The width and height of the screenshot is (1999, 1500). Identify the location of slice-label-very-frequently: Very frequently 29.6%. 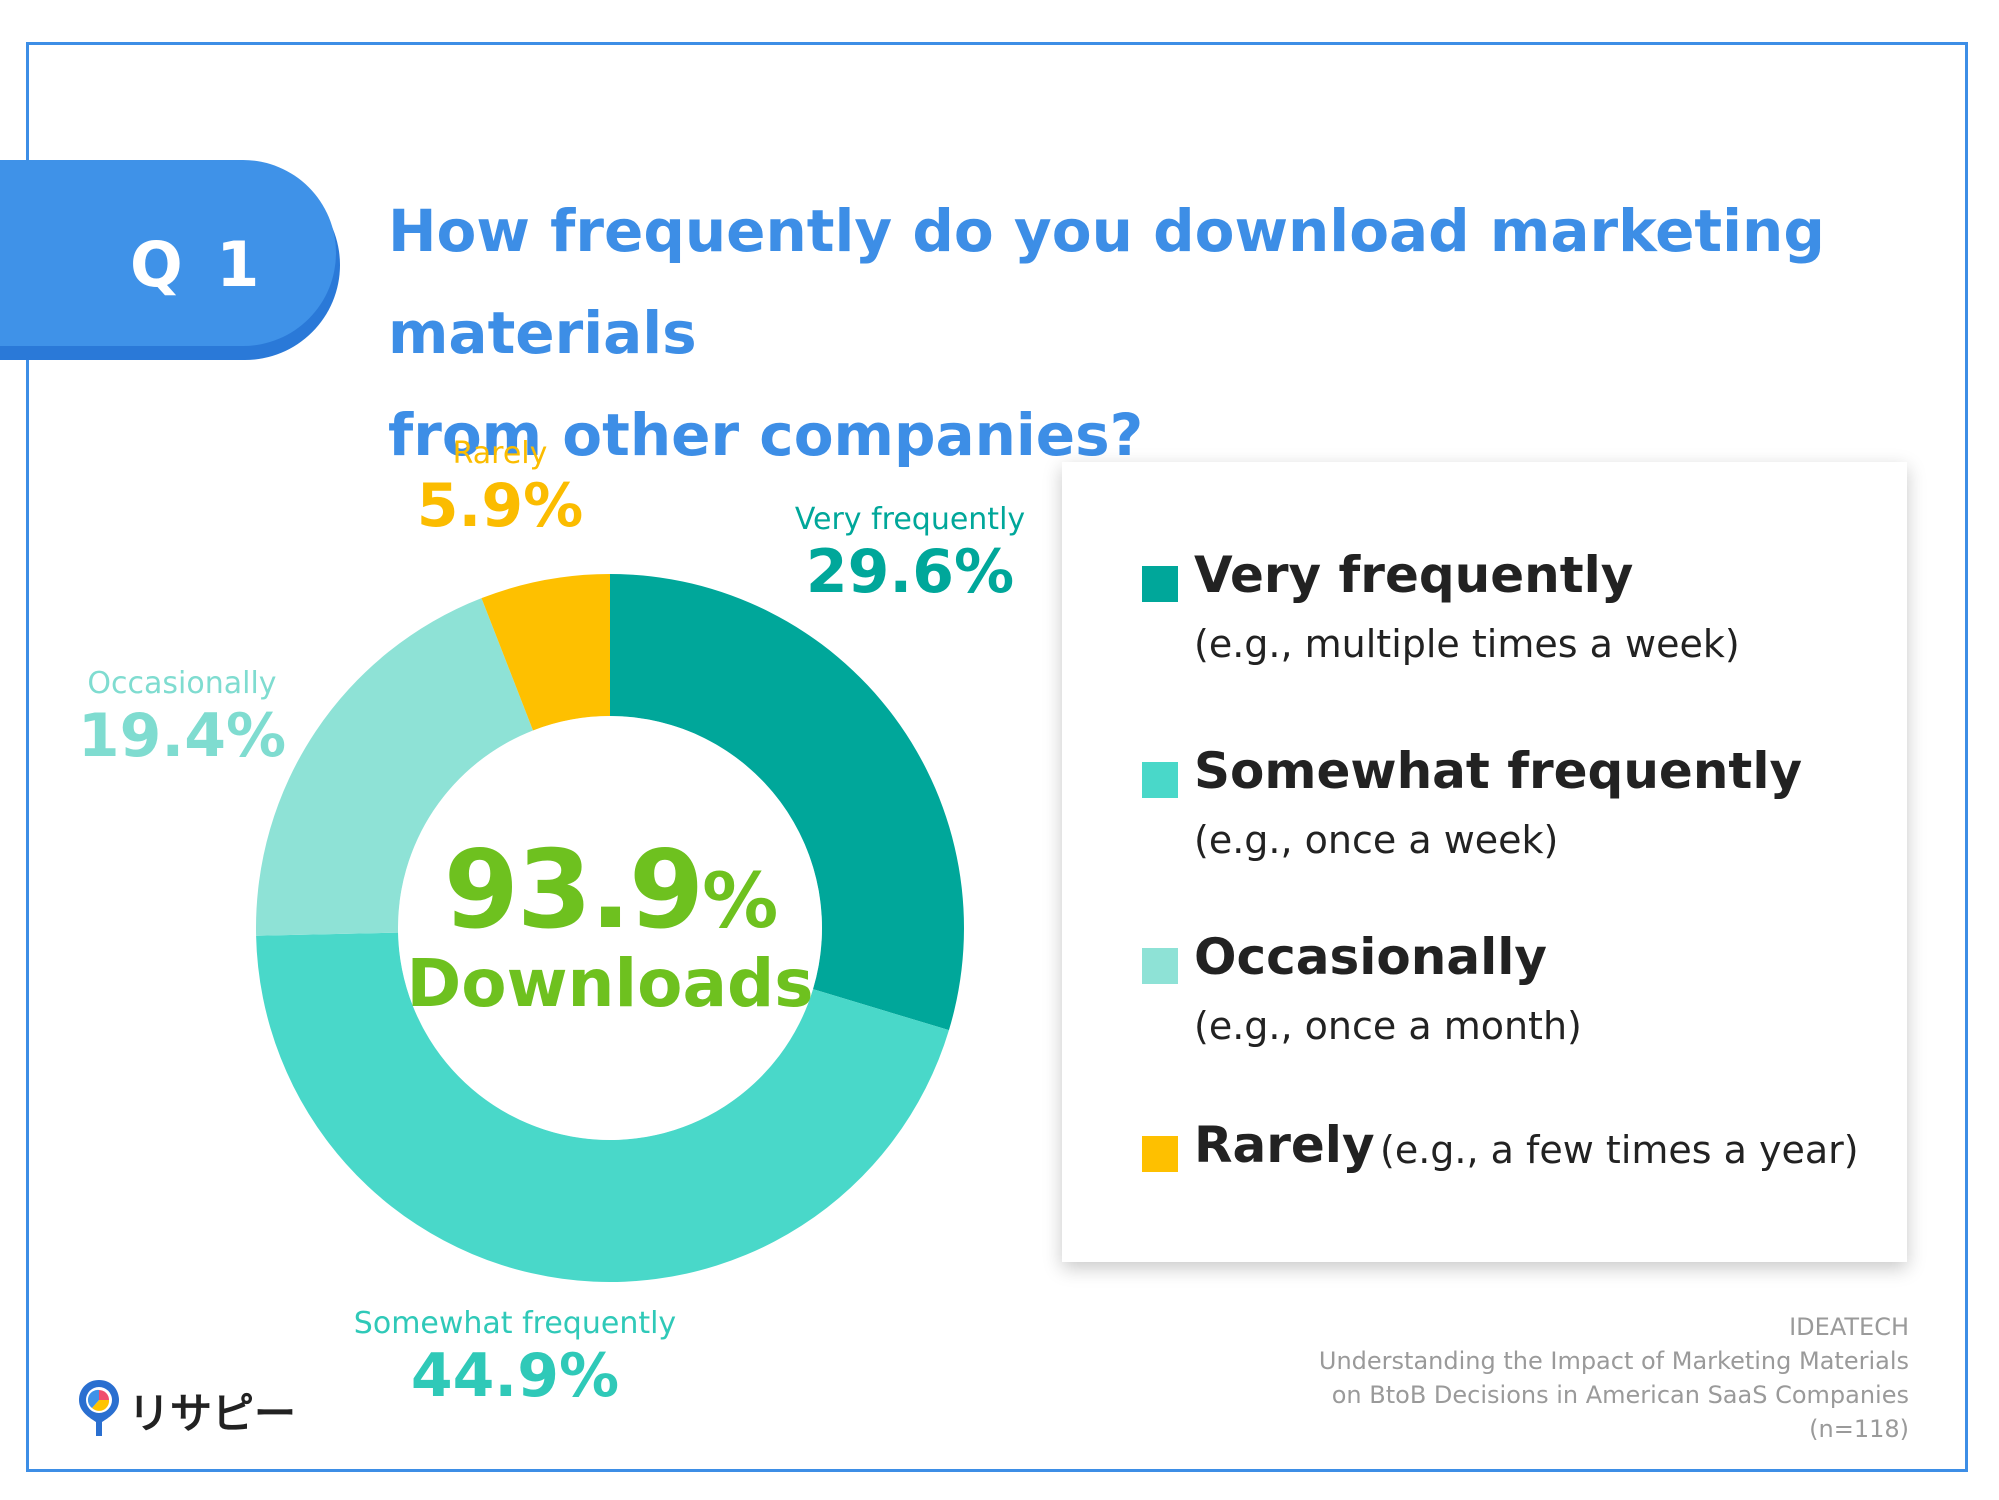
(910, 554).